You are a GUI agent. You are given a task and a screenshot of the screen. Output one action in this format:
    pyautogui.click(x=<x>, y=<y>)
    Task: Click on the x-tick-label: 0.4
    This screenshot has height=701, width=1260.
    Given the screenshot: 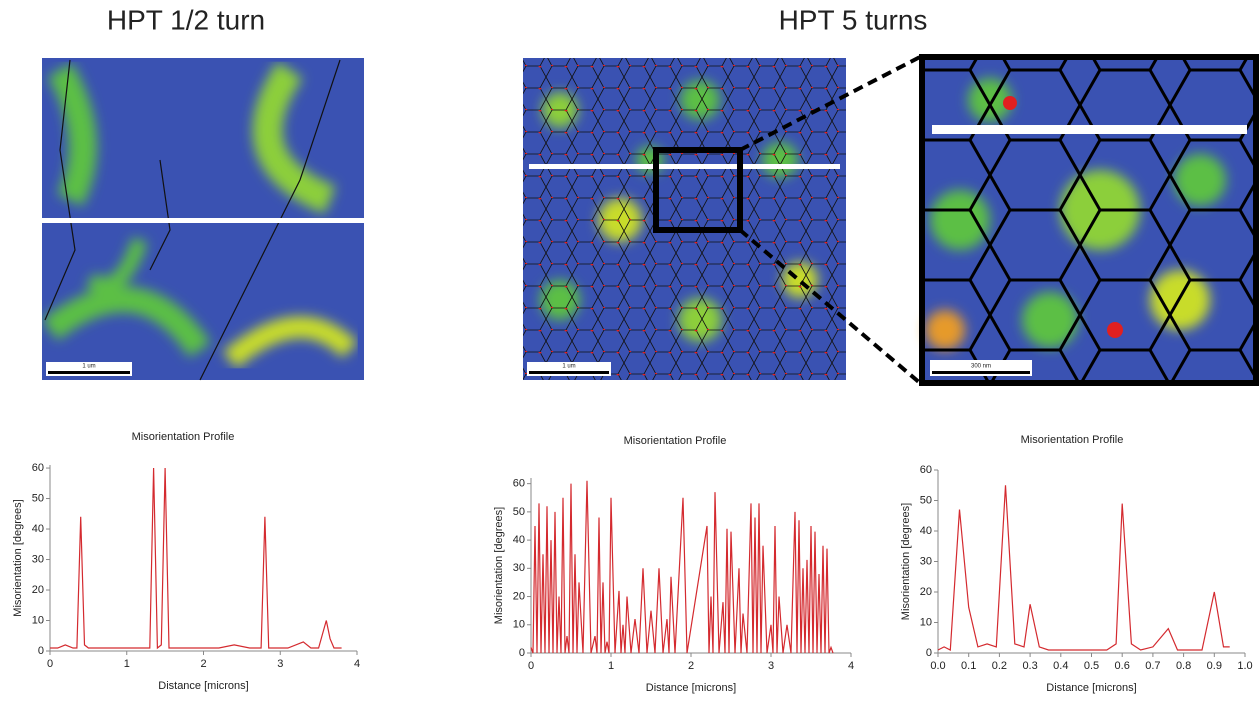 What is the action you would take?
    pyautogui.click(x=1060, y=666)
    